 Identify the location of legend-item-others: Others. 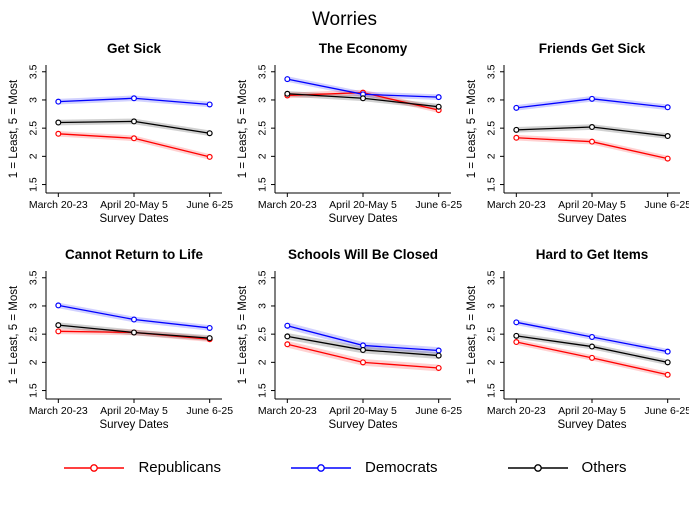
(566, 467).